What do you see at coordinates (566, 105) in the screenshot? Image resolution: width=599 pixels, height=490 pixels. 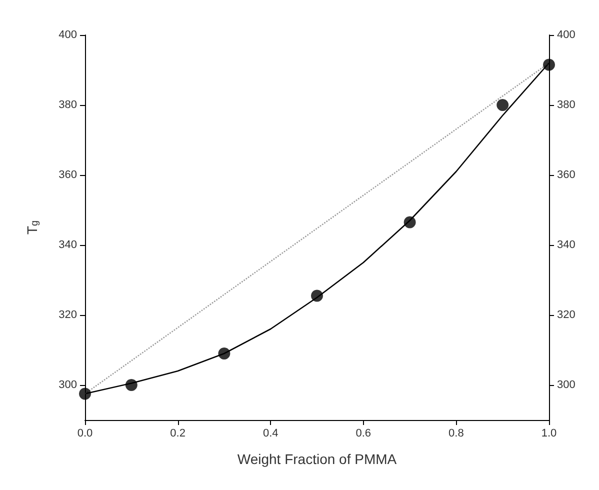 I see `y2-tick-label: 380` at bounding box center [566, 105].